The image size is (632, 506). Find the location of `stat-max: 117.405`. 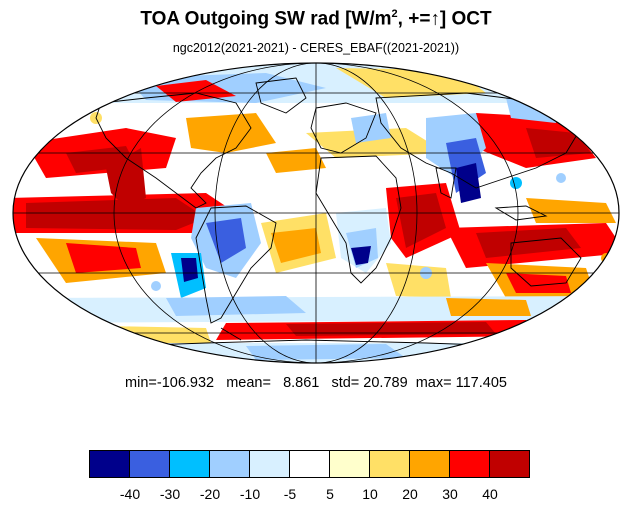

stat-max: 117.405 is located at coordinates (481, 383).